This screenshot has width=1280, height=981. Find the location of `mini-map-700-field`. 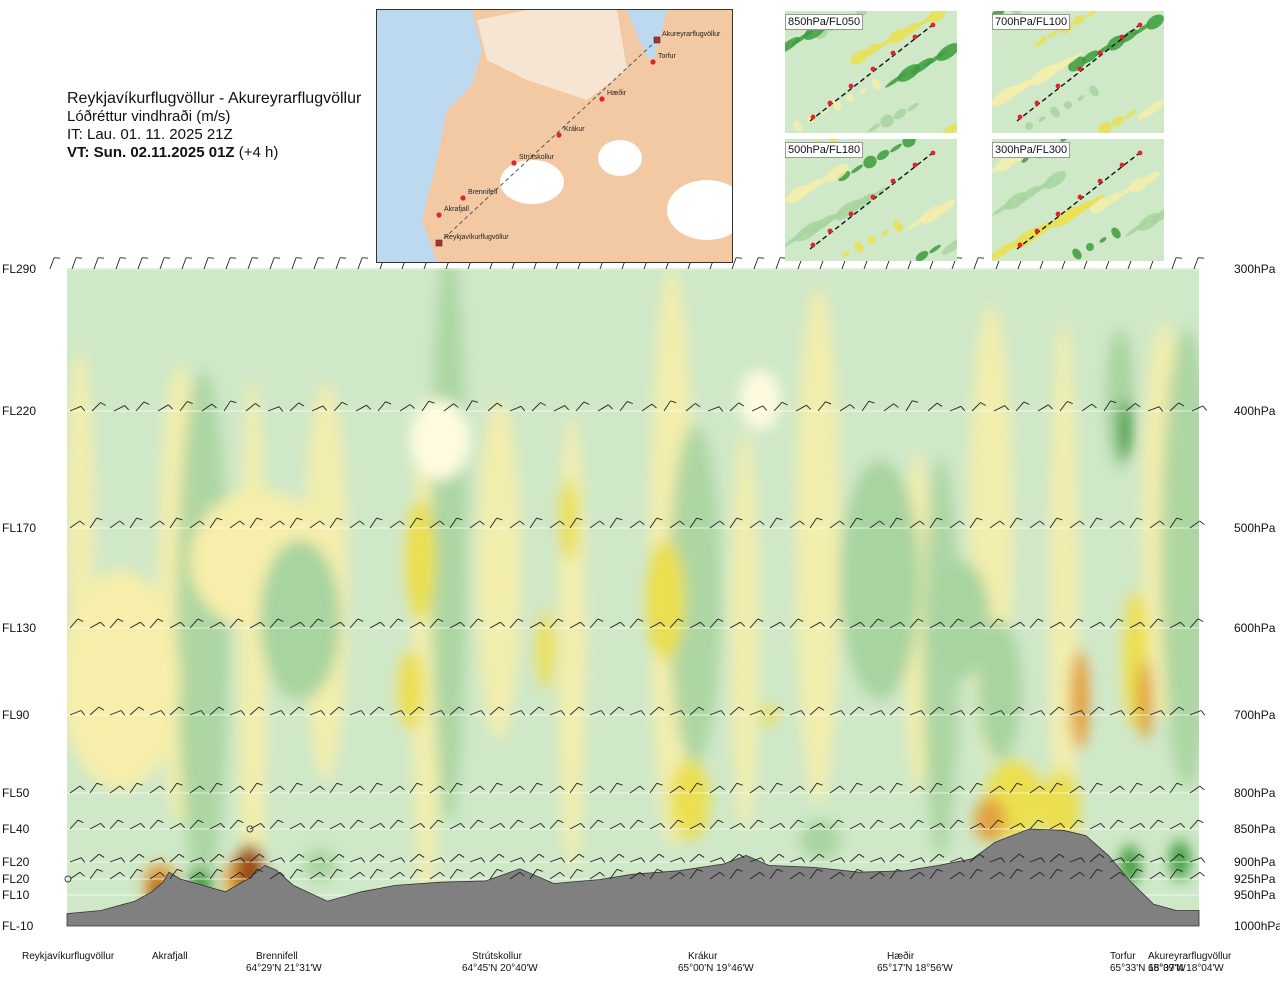

mini-map-700-field is located at coordinates (1078, 72).